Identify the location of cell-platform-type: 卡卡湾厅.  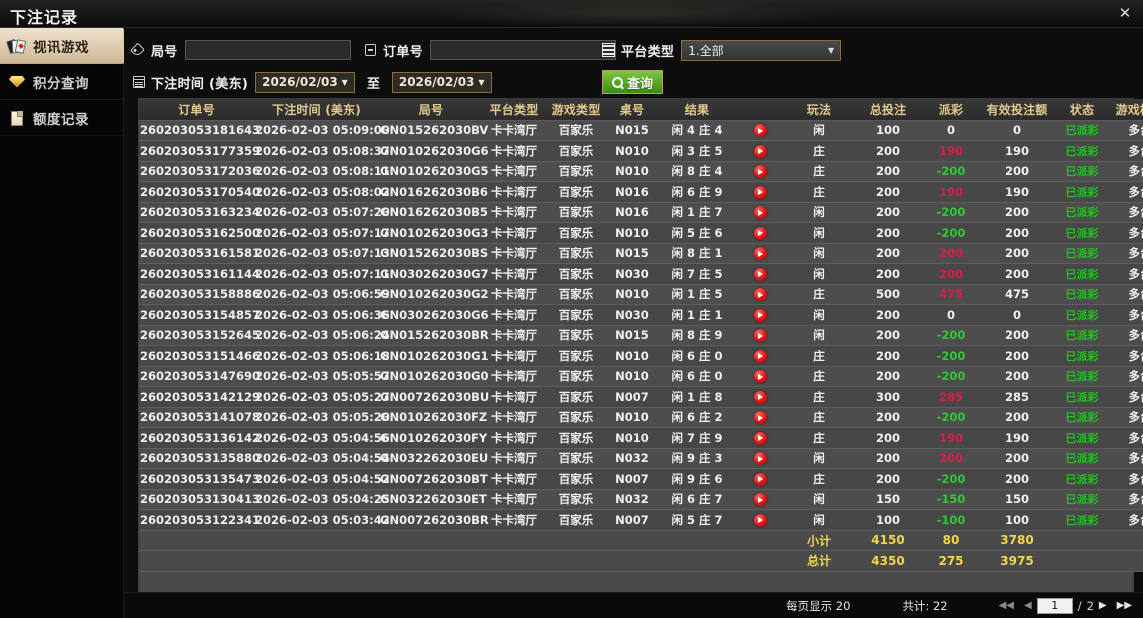
(514, 130).